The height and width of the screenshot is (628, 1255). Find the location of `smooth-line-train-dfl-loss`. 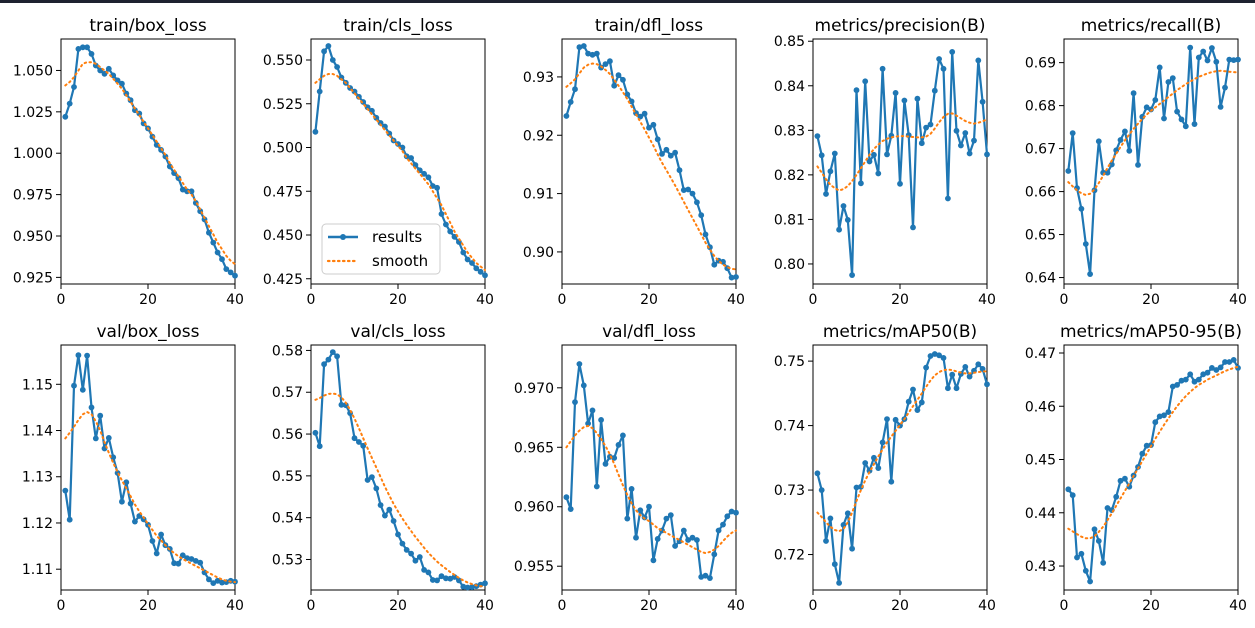

smooth-line-train-dfl-loss is located at coordinates (651, 166).